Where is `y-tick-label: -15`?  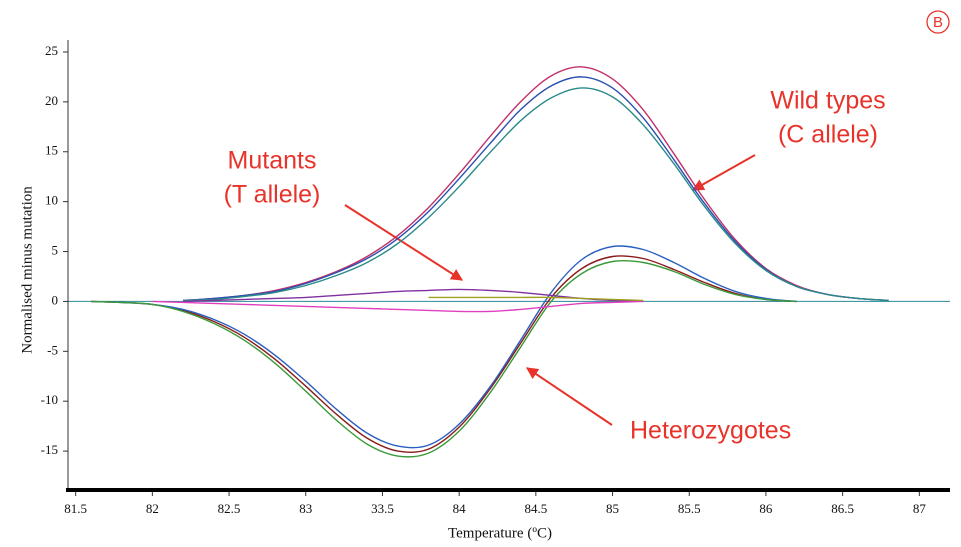
y-tick-label: -15 is located at coordinates (49, 449).